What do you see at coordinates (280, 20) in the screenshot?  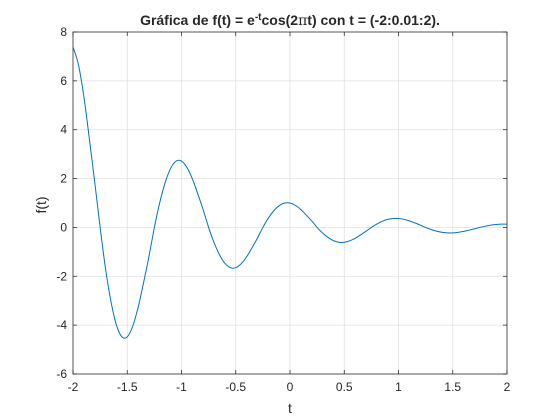 I see `title-mid: cos(2` at bounding box center [280, 20].